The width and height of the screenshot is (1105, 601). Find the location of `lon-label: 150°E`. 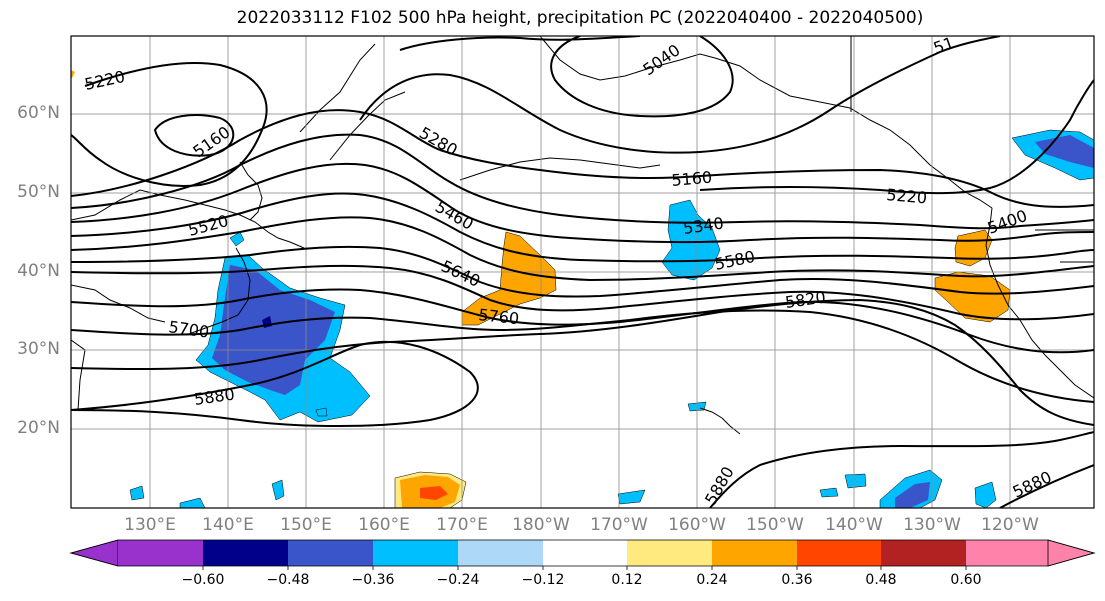

lon-label: 150°E is located at coordinates (306, 525).